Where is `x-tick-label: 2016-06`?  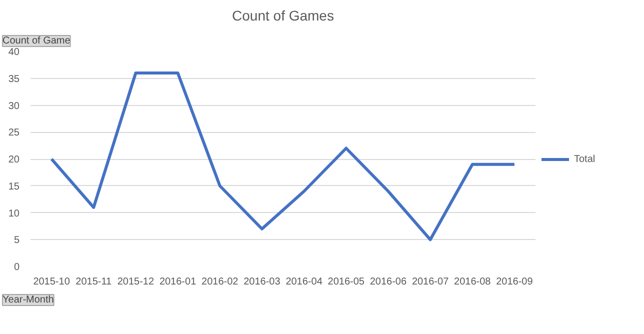 x-tick-label: 2016-06 is located at coordinates (388, 282).